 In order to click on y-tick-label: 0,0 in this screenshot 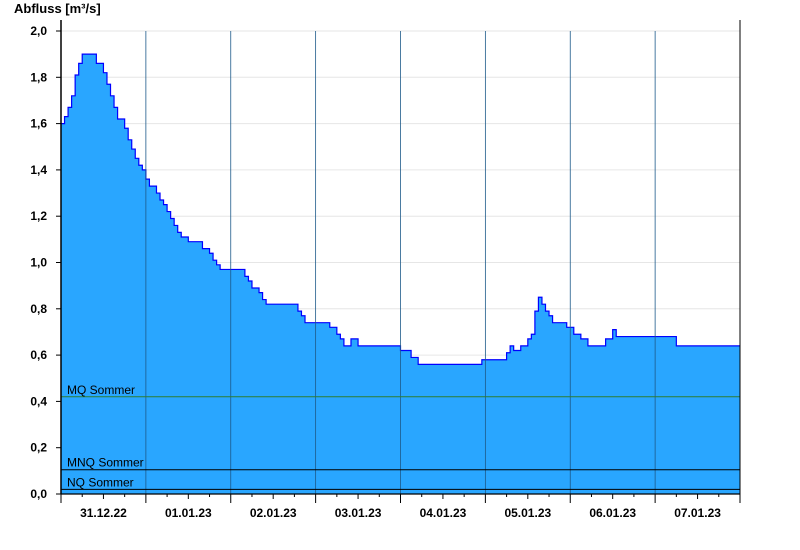, I will do `click(38, 494)`.